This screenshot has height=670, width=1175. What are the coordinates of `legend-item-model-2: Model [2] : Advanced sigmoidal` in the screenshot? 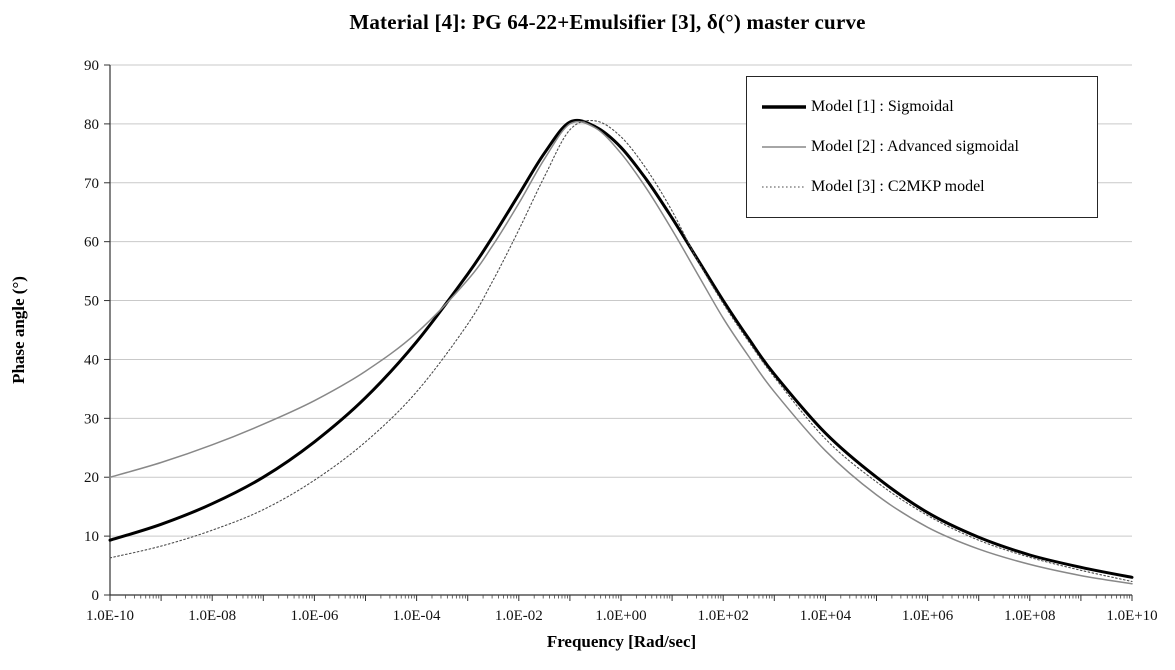 It's located at (922, 147).